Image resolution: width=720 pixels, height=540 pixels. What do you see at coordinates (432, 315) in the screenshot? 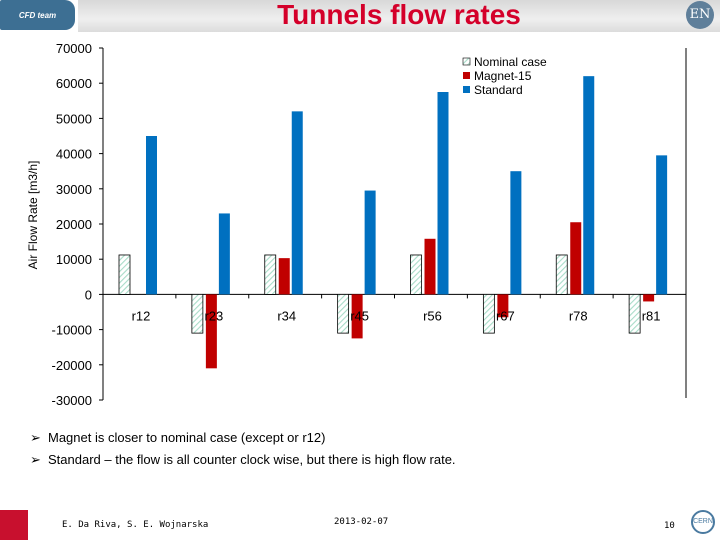
I see `category-label-r56: r56` at bounding box center [432, 315].